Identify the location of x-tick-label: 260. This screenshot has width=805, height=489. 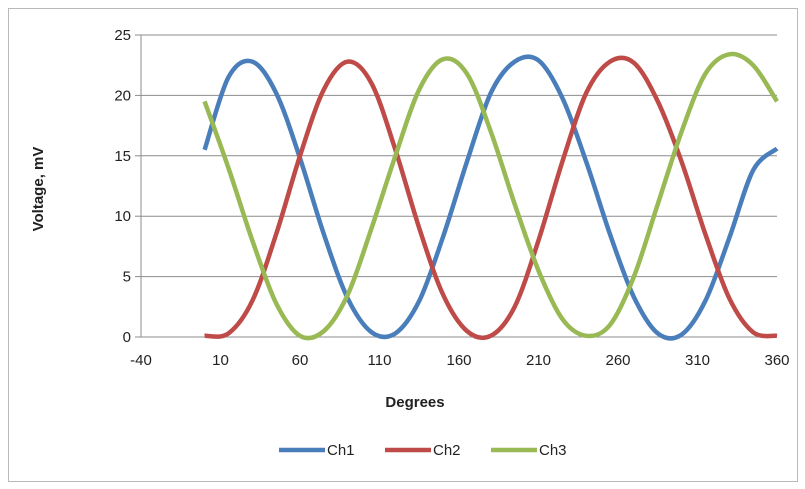
(617, 360).